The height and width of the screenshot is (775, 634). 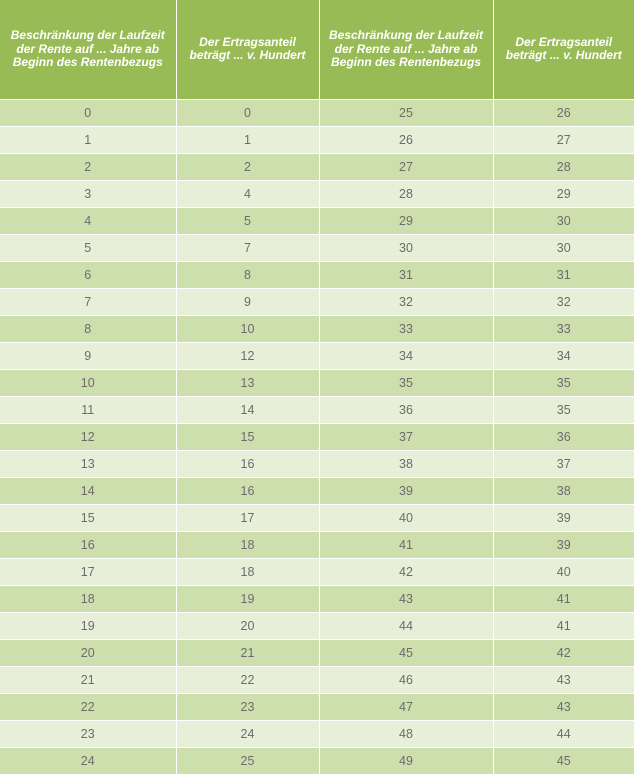 What do you see at coordinates (563, 437) in the screenshot?
I see `cell-ertragsanteil-2: 36` at bounding box center [563, 437].